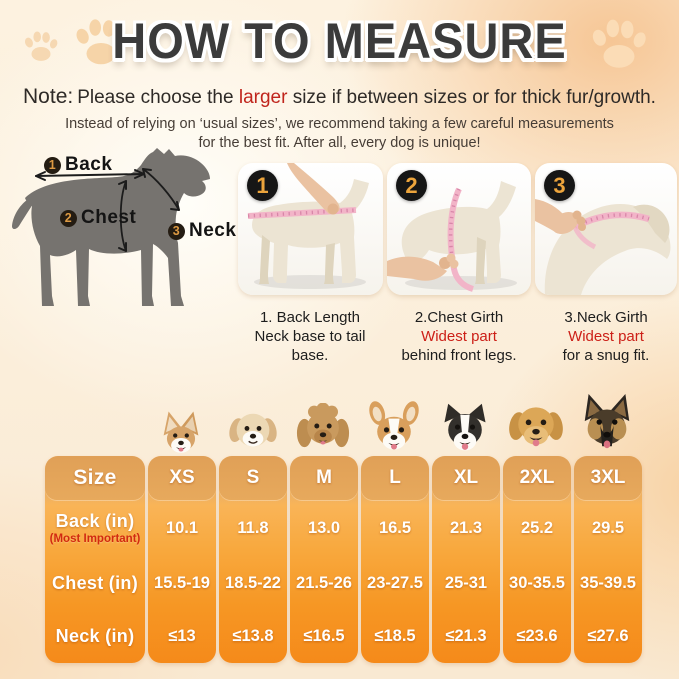 The width and height of the screenshot is (679, 679). What do you see at coordinates (181, 433) in the screenshot?
I see `dog-chihuahua-image` at bounding box center [181, 433].